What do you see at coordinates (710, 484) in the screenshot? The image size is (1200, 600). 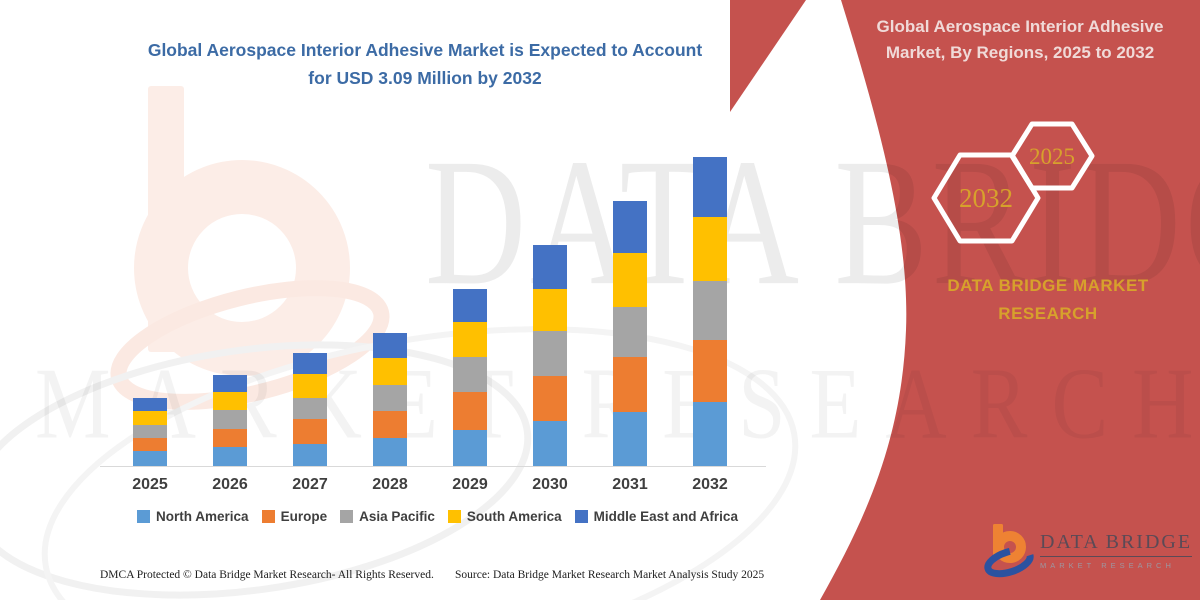 I see `x-tick-2032: 2032` at bounding box center [710, 484].